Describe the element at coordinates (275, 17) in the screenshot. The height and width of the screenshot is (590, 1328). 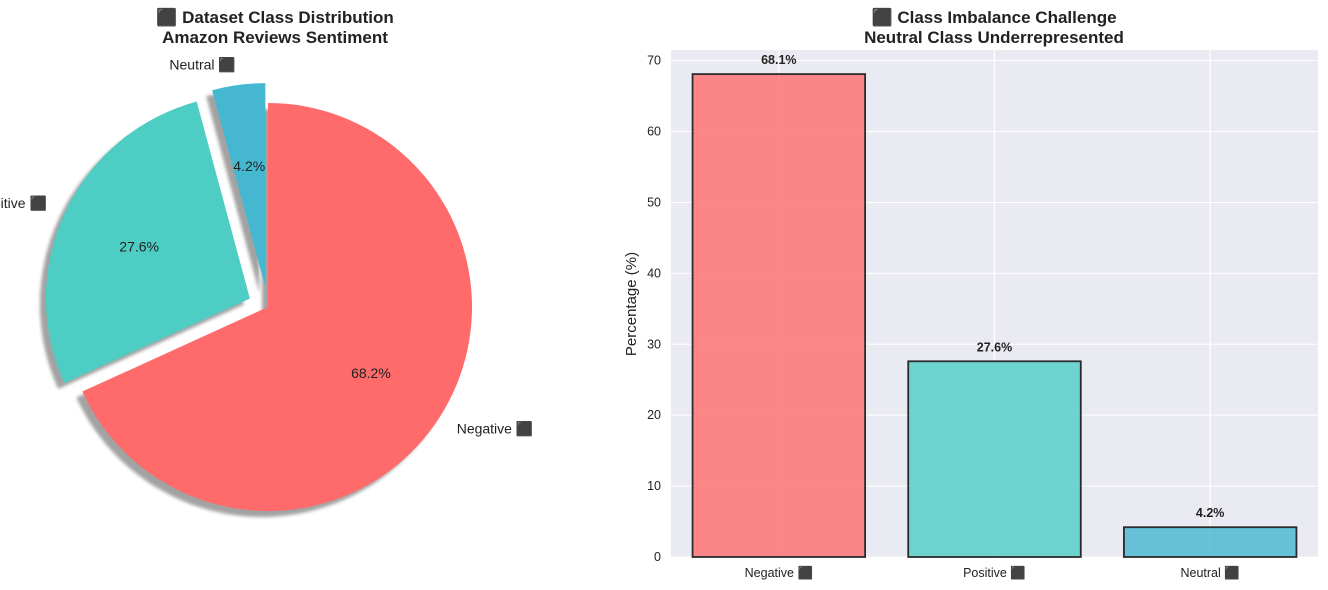
I see `pie-title: ⬛ Dataset Class Distribution` at that location.